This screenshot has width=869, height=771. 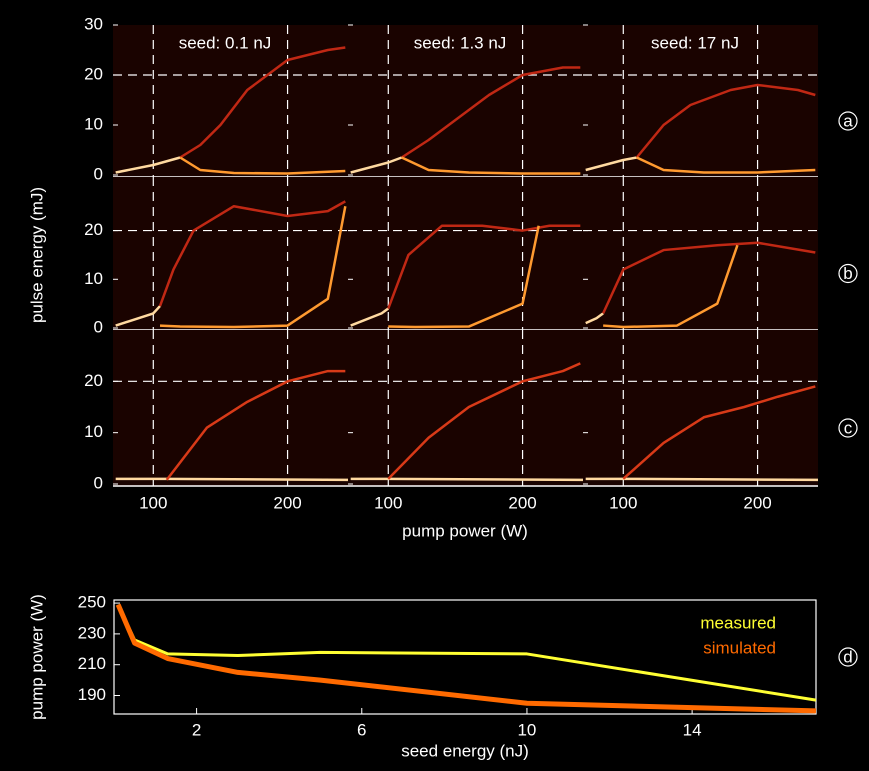 I want to click on y-axis-label: pump power (W), so click(x=36, y=657).